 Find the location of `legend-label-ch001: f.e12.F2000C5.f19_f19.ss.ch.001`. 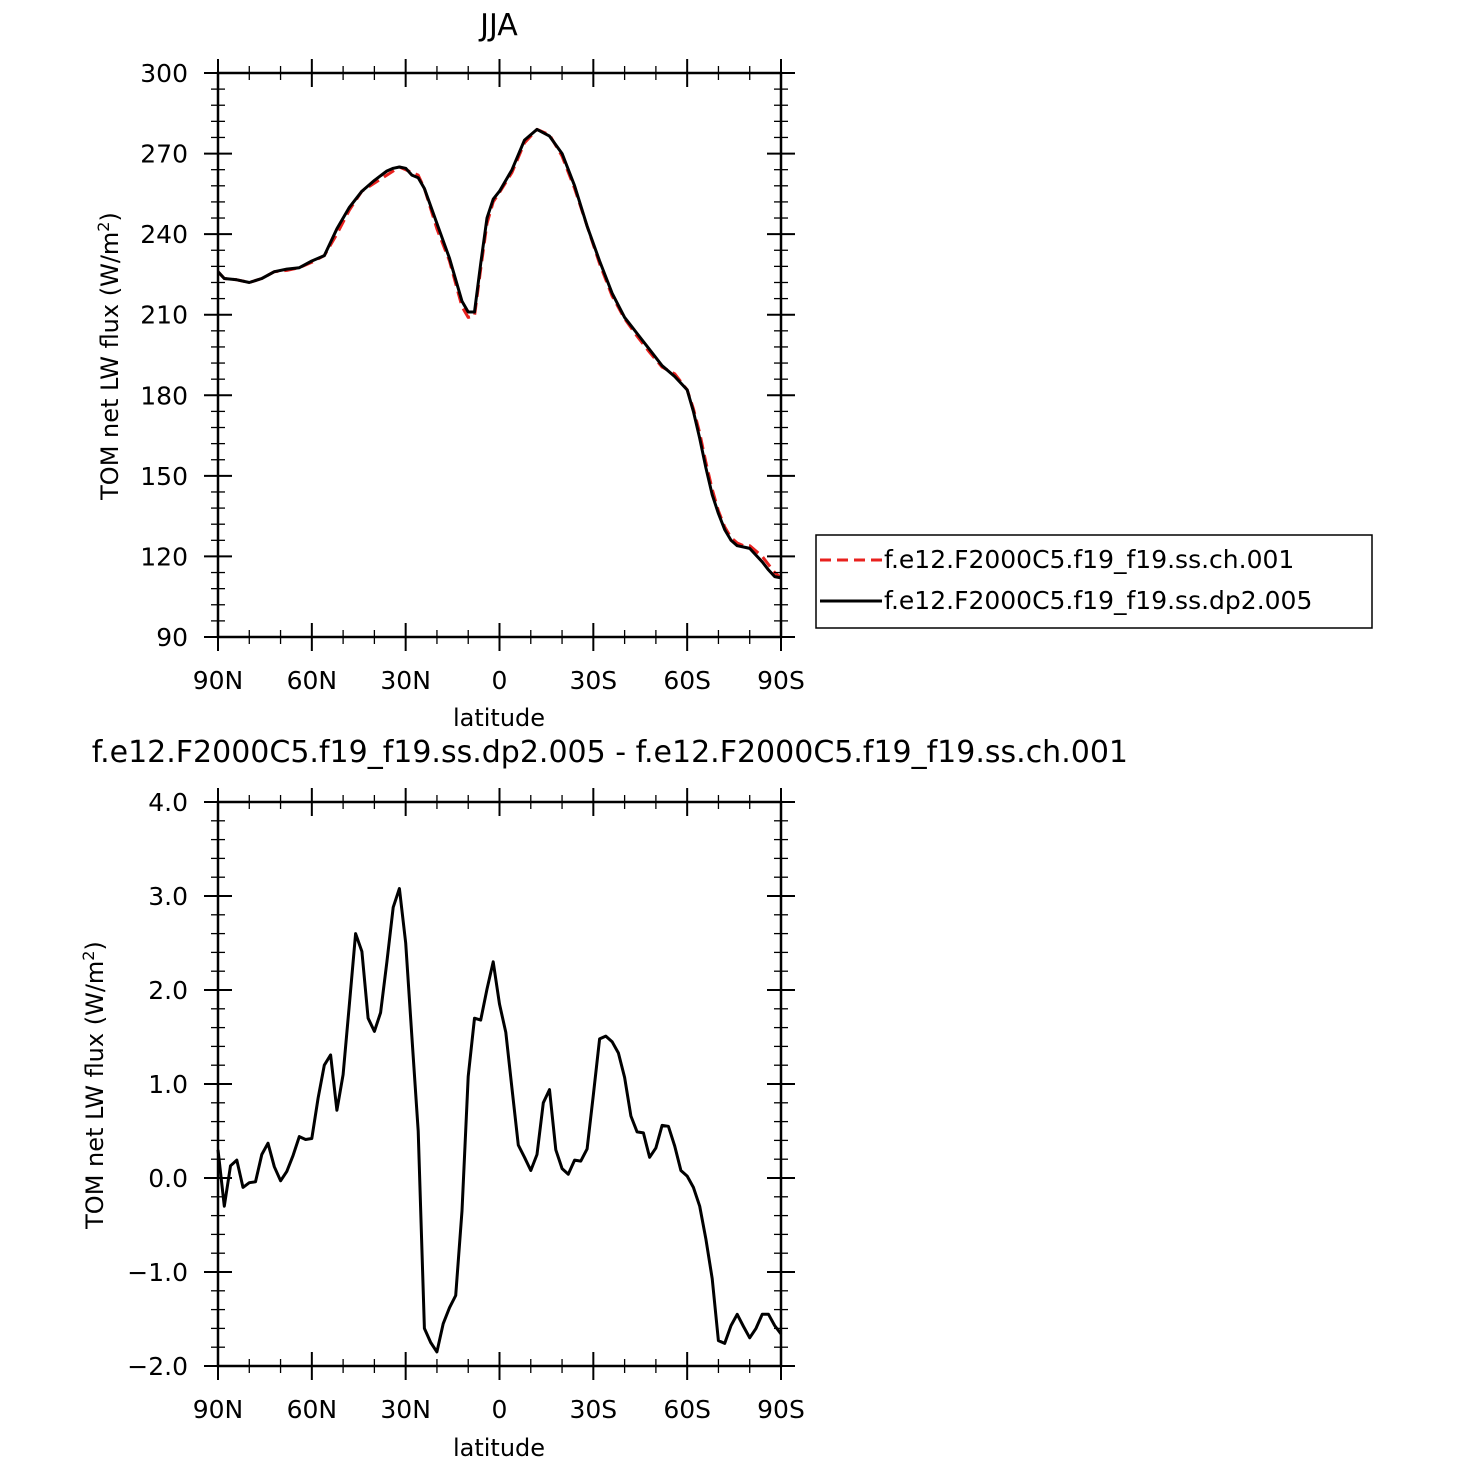

legend-label-ch001: f.e12.F2000C5.f19_f19.ss.ch.001 is located at coordinates (1089, 559).